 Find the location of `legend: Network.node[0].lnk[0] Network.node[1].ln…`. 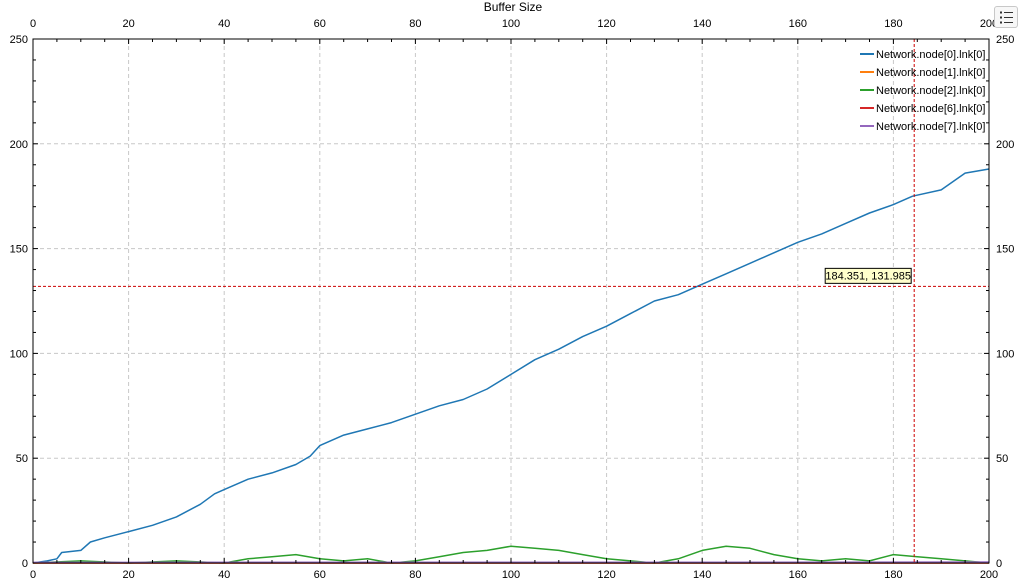

legend: Network.node[0].lnk[0] Network.node[1].ln… is located at coordinates (922, 91).